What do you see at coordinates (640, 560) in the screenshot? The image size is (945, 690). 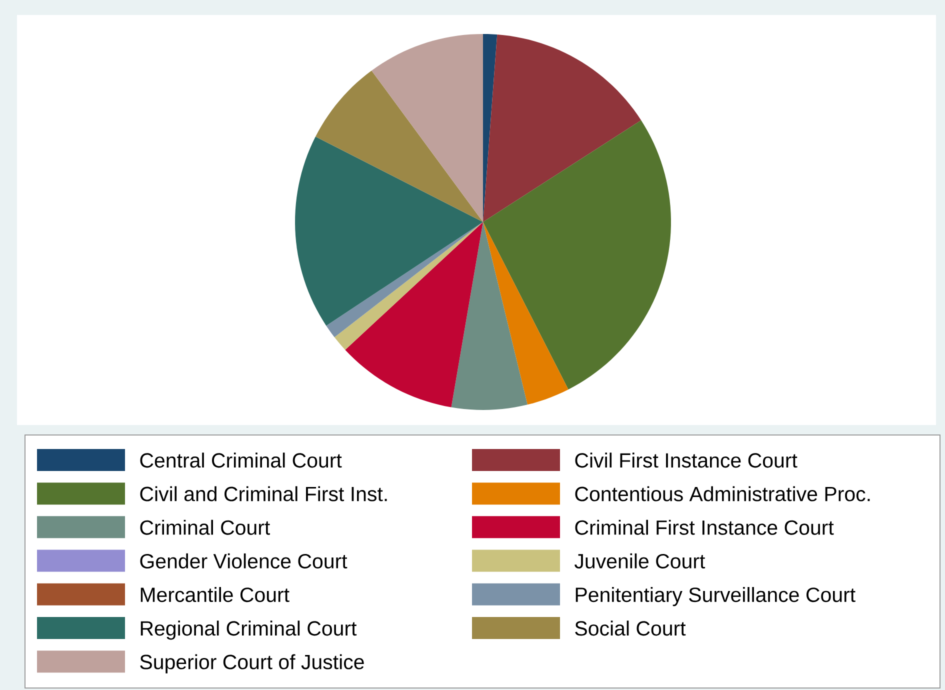 I see `legend-label: Juvenile Court` at bounding box center [640, 560].